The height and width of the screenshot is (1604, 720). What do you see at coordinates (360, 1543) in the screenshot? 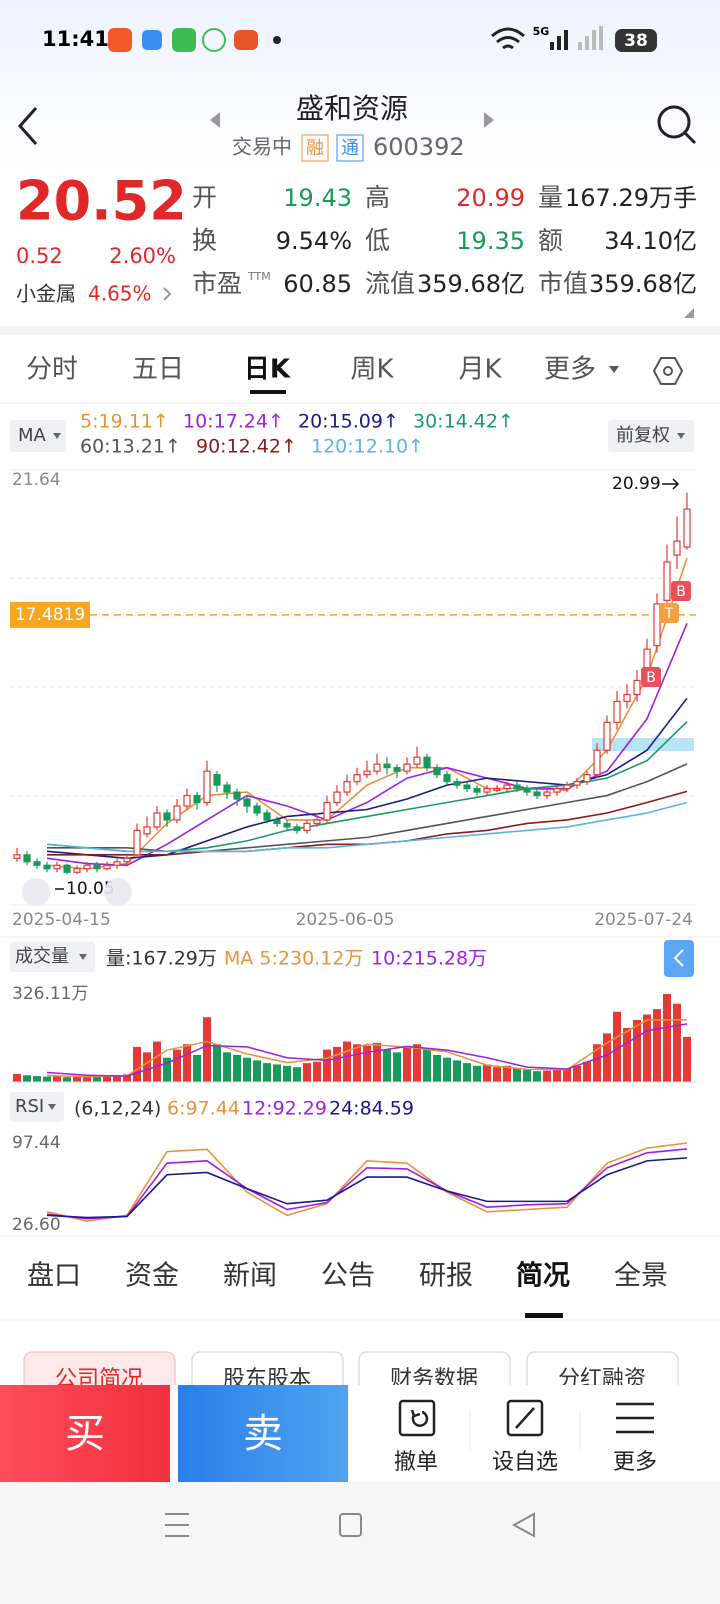
I see `nav-bar` at bounding box center [360, 1543].